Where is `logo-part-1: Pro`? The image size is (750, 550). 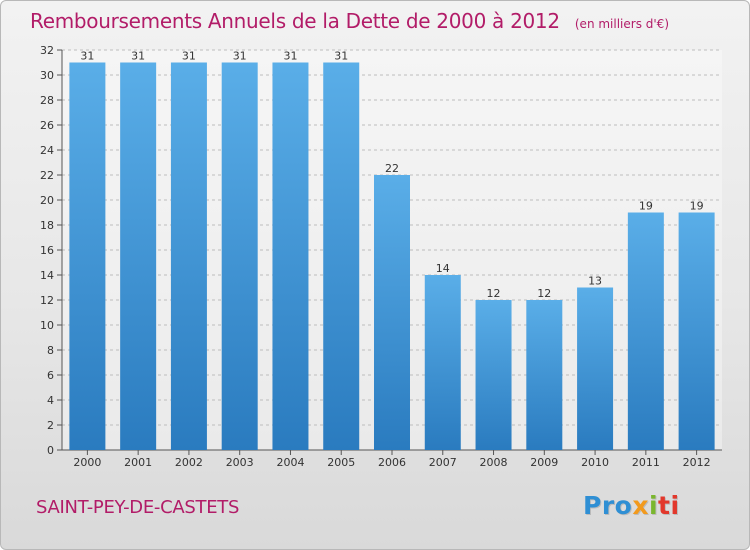
logo-part-1: Pro is located at coordinates (608, 505).